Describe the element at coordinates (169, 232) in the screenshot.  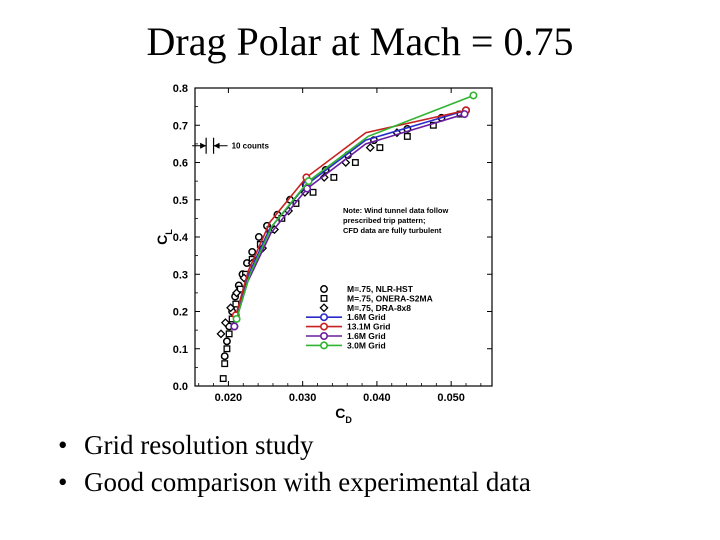
I see `y-axis-label-sub: L` at that location.